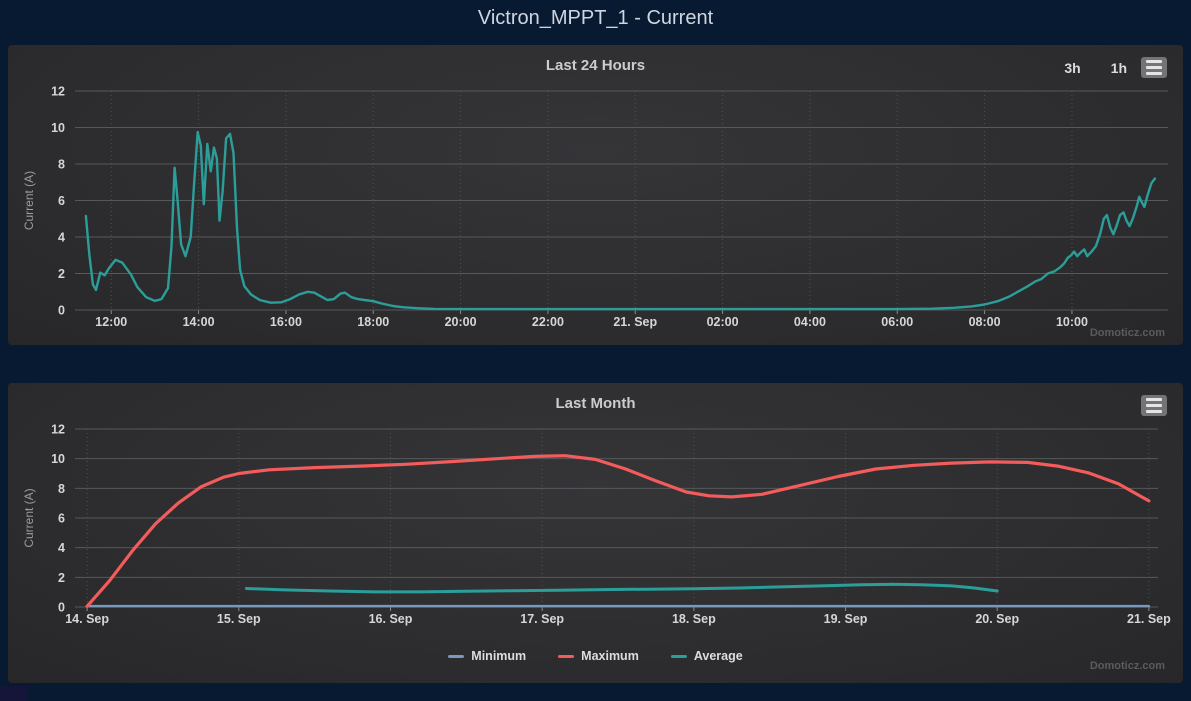  I want to click on svg-text: 17. Sep, so click(542, 619).